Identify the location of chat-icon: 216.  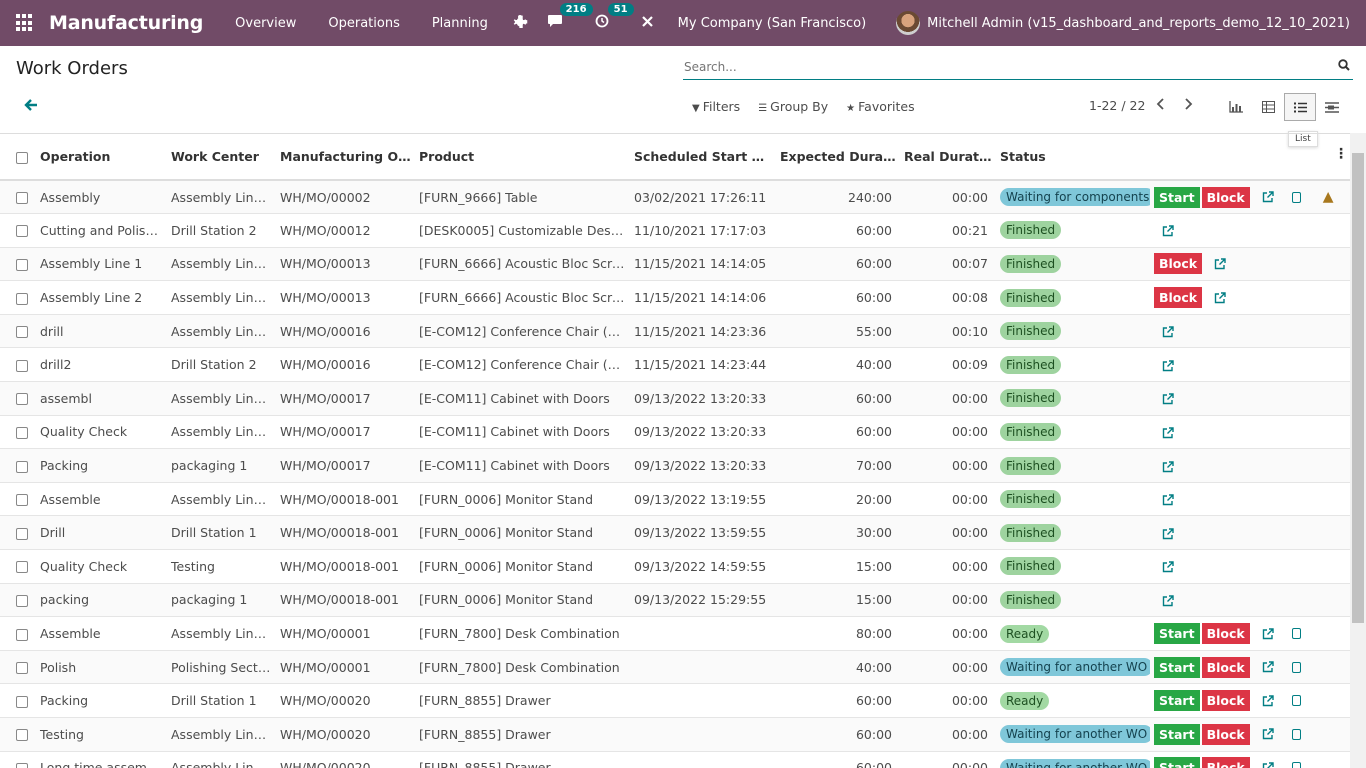
(570, 17).